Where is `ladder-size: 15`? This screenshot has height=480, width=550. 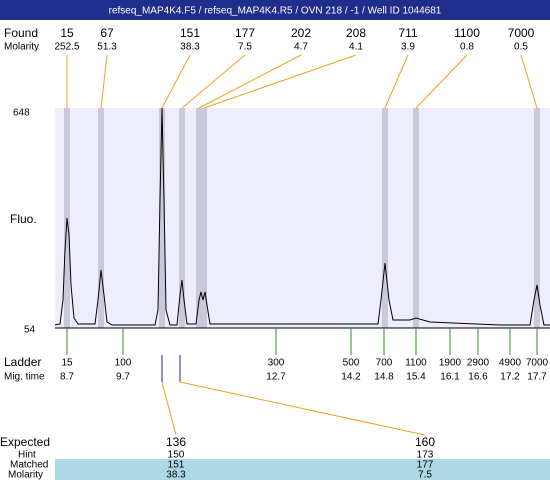
ladder-size: 15 is located at coordinates (67, 363).